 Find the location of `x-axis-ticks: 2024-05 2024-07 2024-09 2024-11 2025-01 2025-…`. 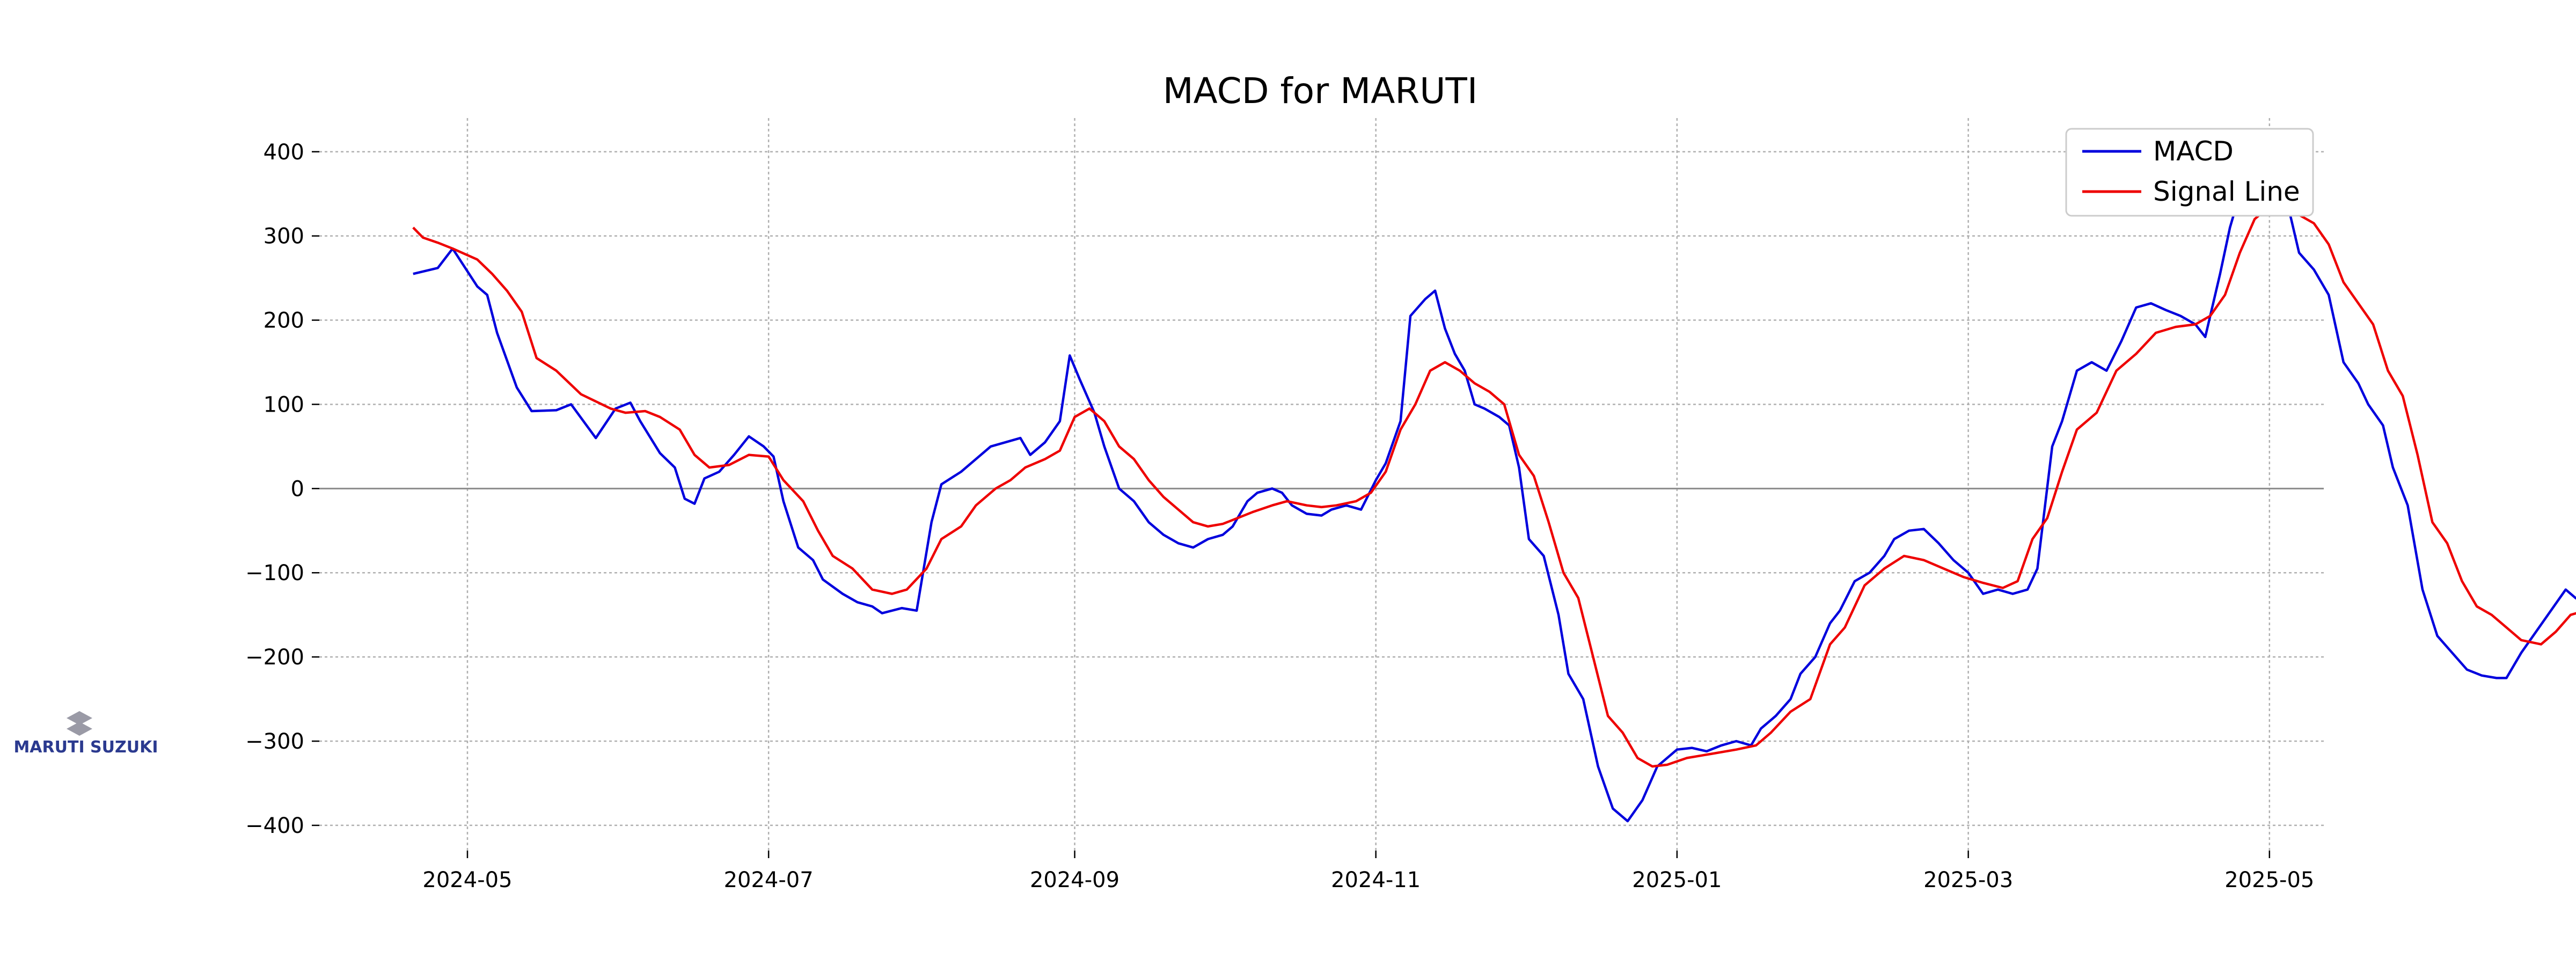

x-axis-ticks: 2024-05 2024-07 2024-09 2024-11 2025-01 2025-… is located at coordinates (1368, 871).